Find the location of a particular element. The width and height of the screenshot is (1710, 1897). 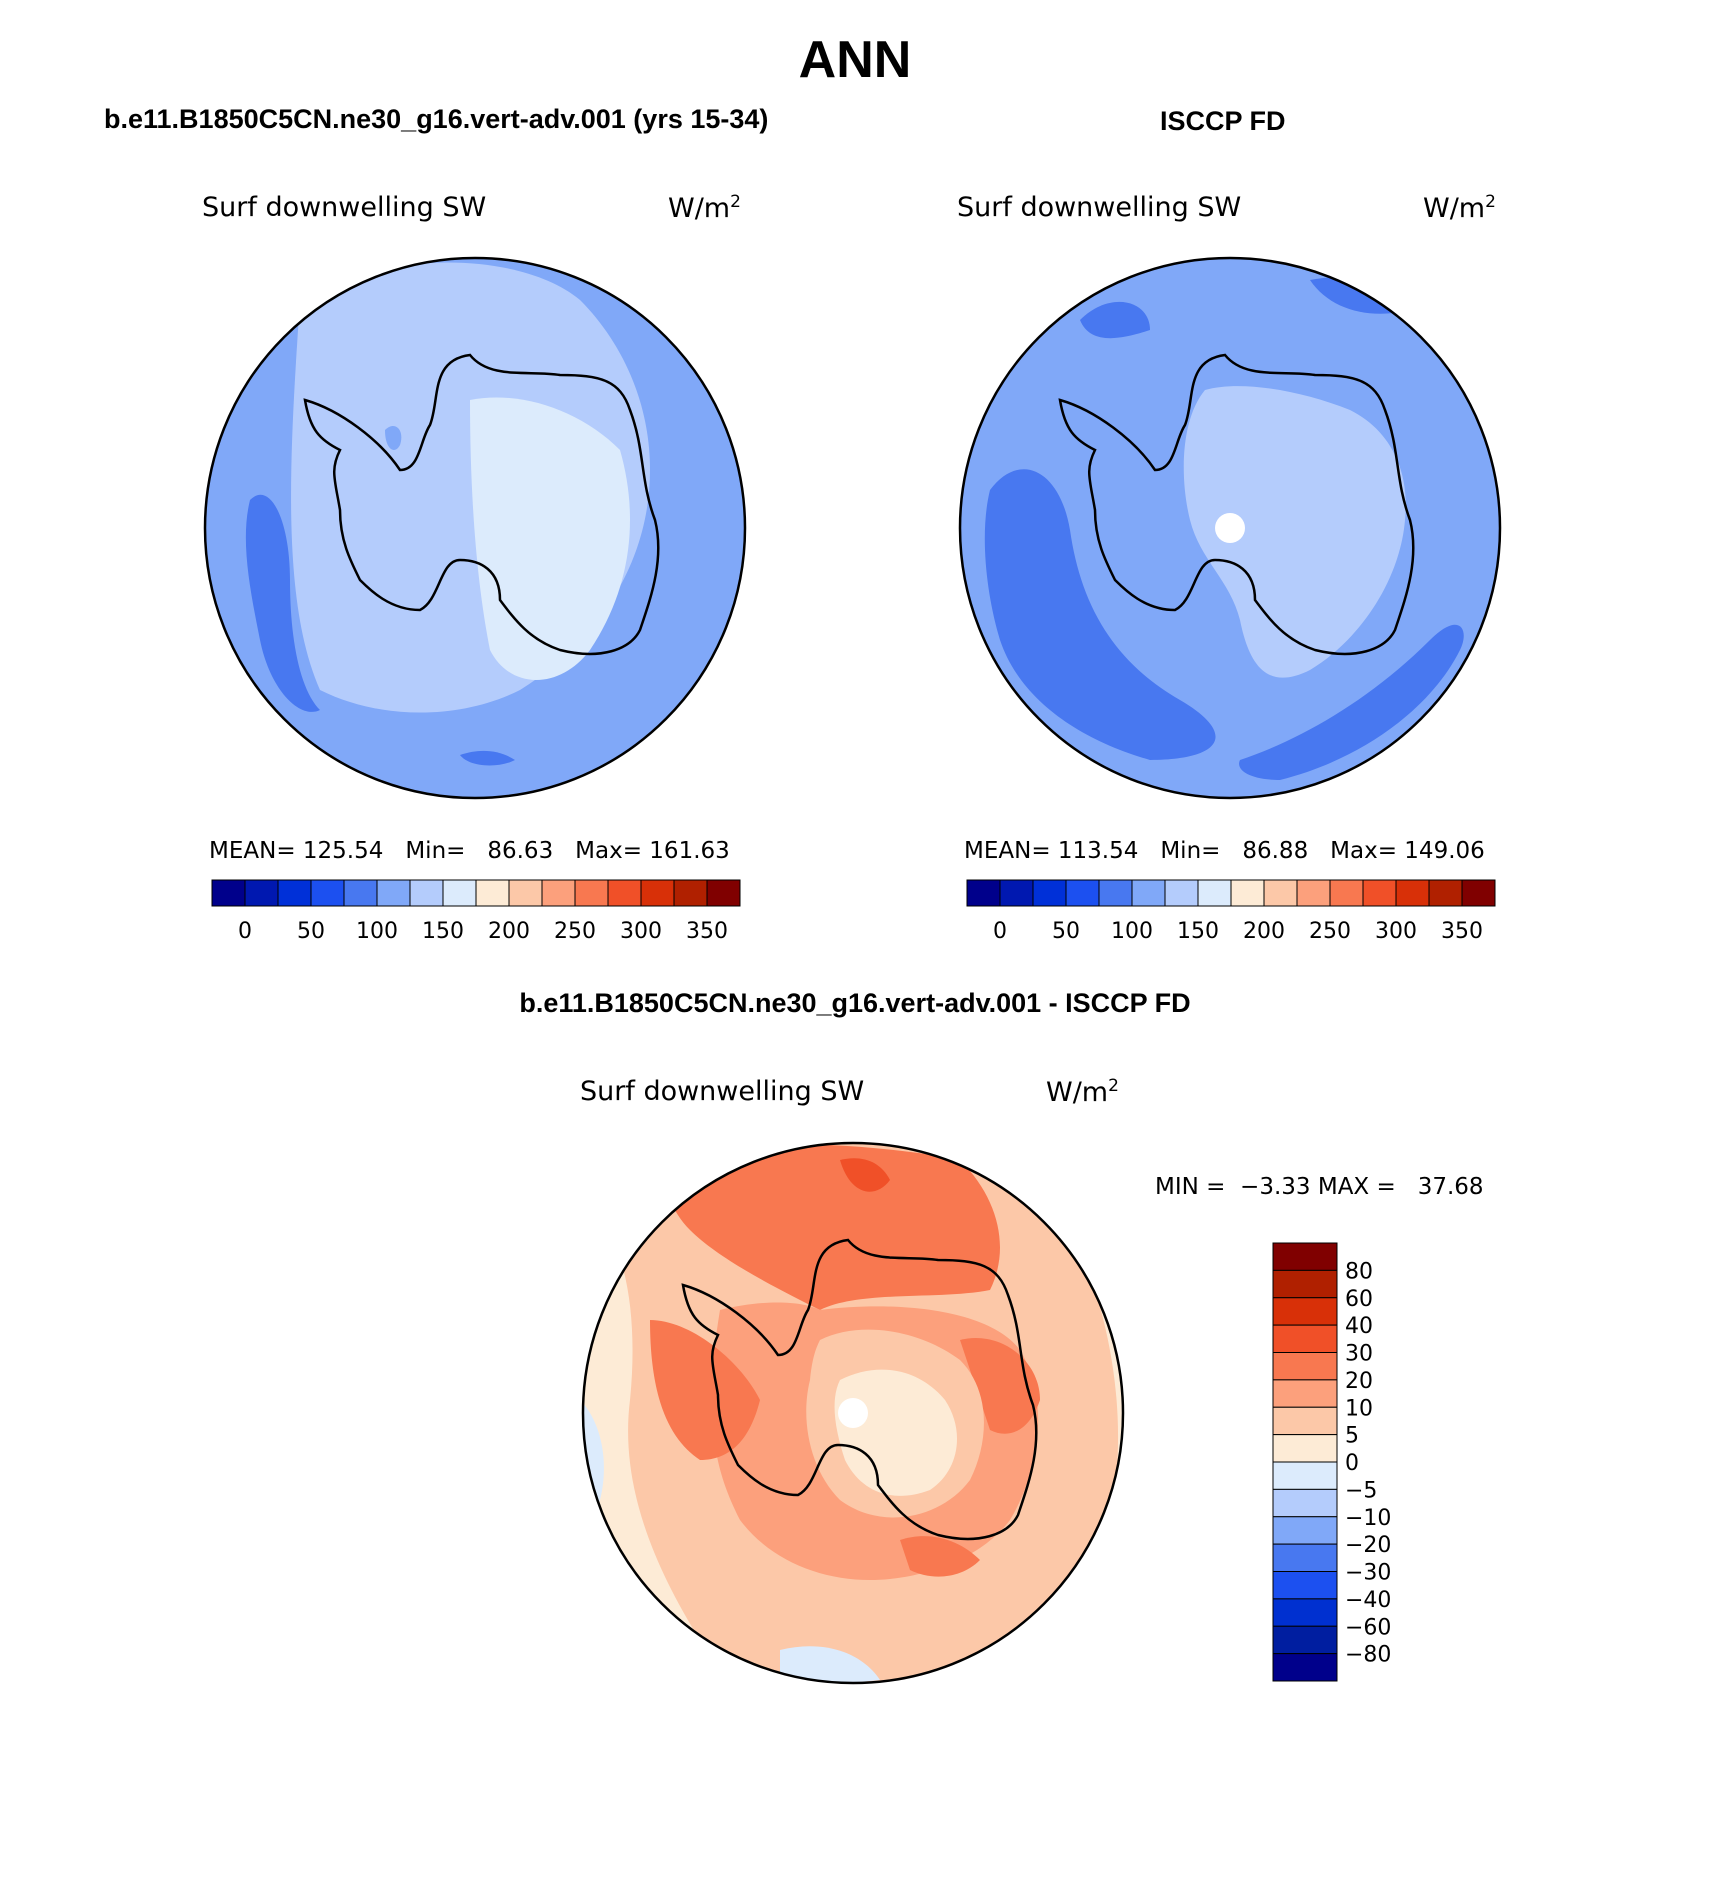

diff-colorbar-tick-label: −80 is located at coordinates (1368, 1655).